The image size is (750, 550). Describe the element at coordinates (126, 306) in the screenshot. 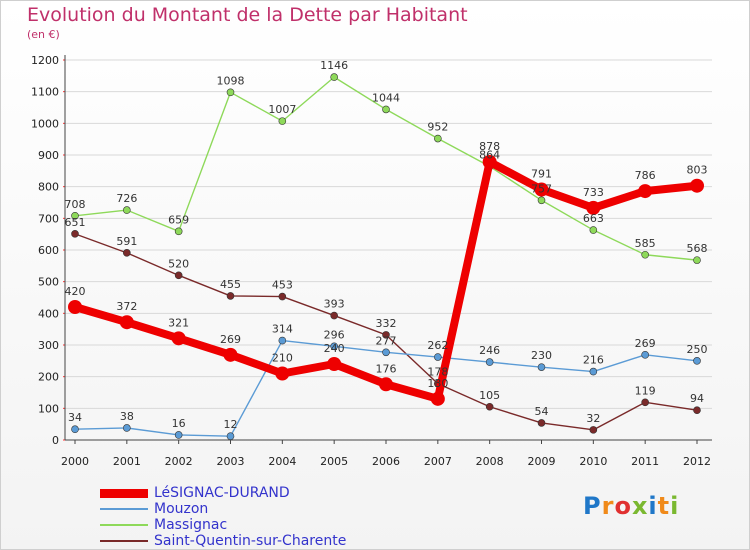

I see `data-label-l-signac-durand-2001: 372` at that location.